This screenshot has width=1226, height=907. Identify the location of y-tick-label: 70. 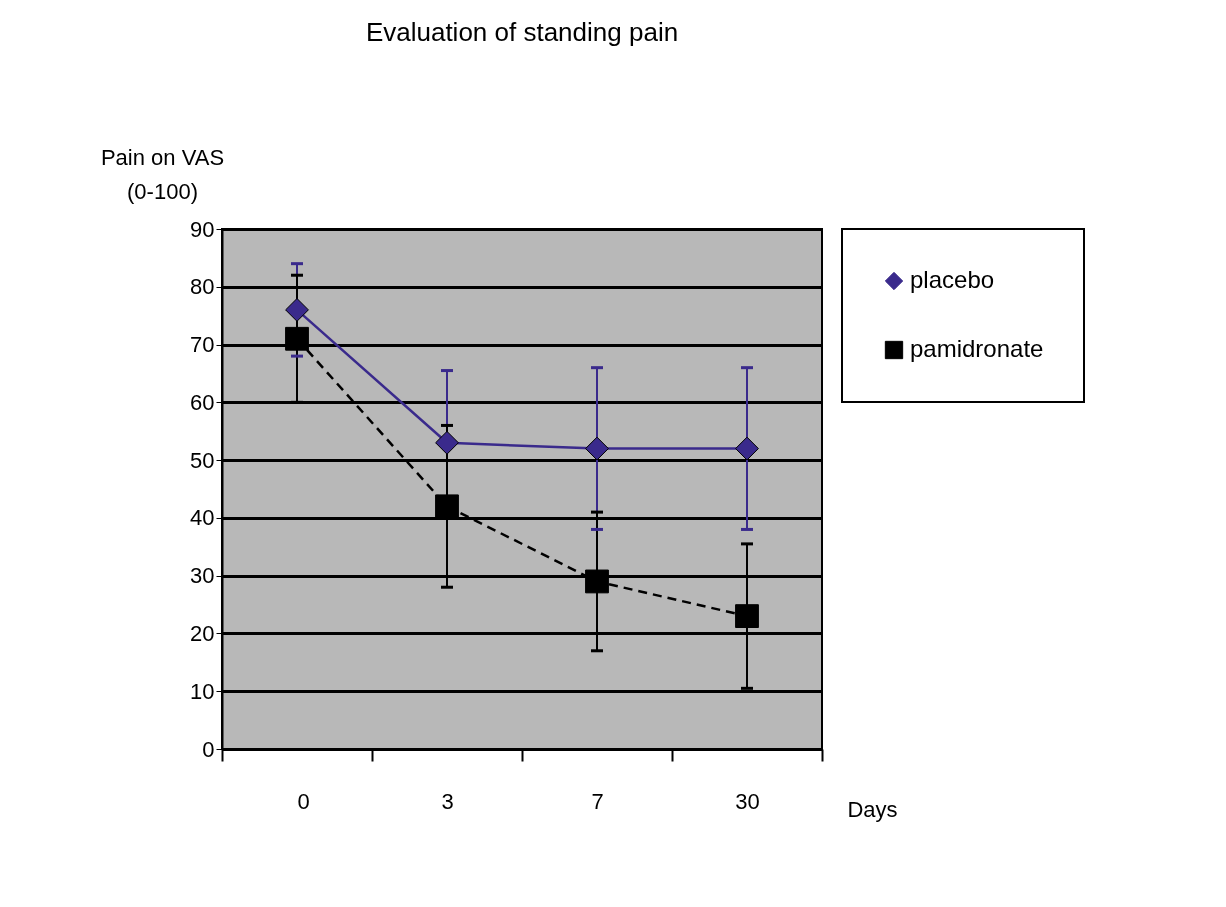
(202, 345).